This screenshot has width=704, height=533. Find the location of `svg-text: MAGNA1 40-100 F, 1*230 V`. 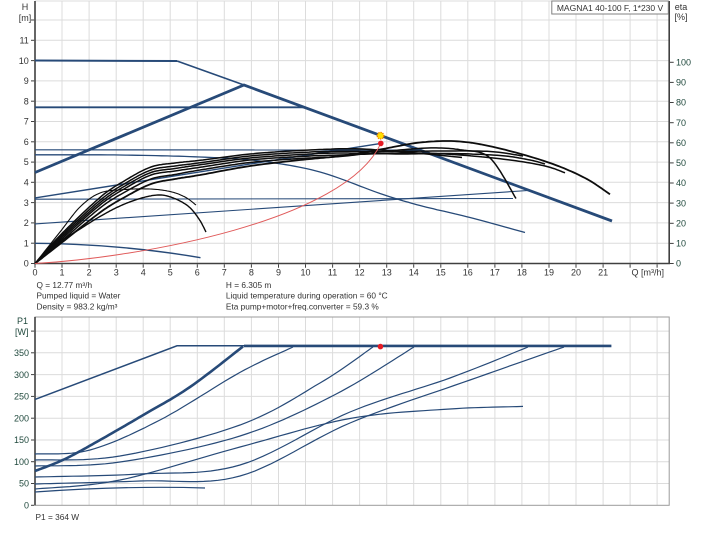

svg-text: MAGNA1 40-100 F, 1*230 V is located at coordinates (610, 8).